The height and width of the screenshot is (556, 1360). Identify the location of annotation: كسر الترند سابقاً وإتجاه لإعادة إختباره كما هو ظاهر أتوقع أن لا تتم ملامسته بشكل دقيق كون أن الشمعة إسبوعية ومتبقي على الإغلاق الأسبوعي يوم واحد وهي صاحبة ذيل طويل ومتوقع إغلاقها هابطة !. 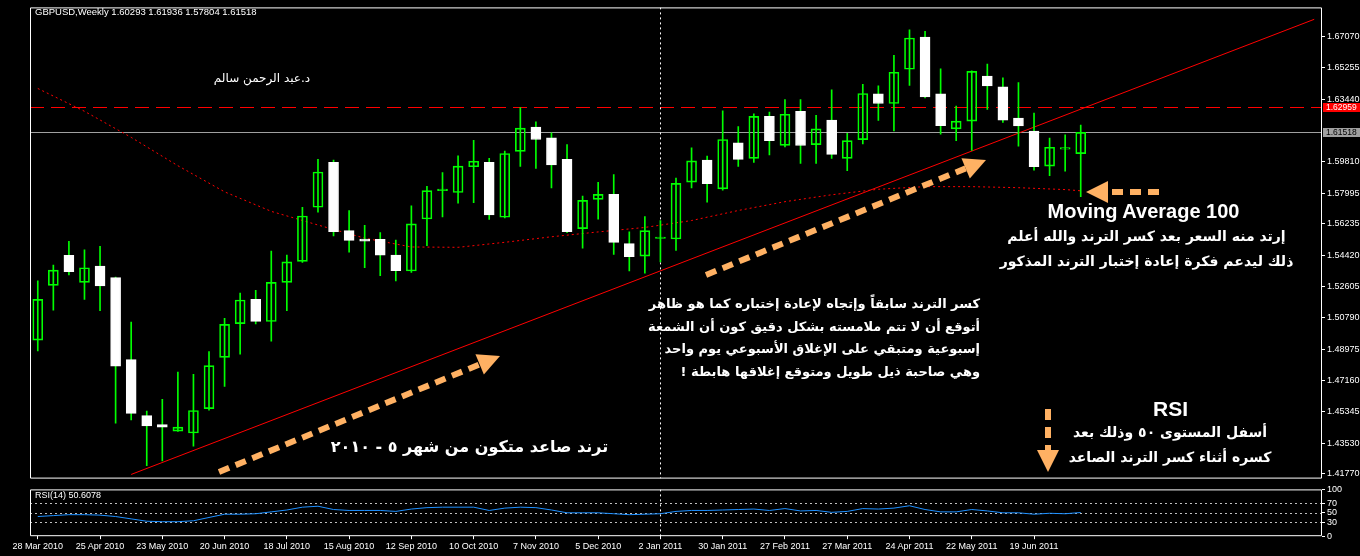
(813, 337).